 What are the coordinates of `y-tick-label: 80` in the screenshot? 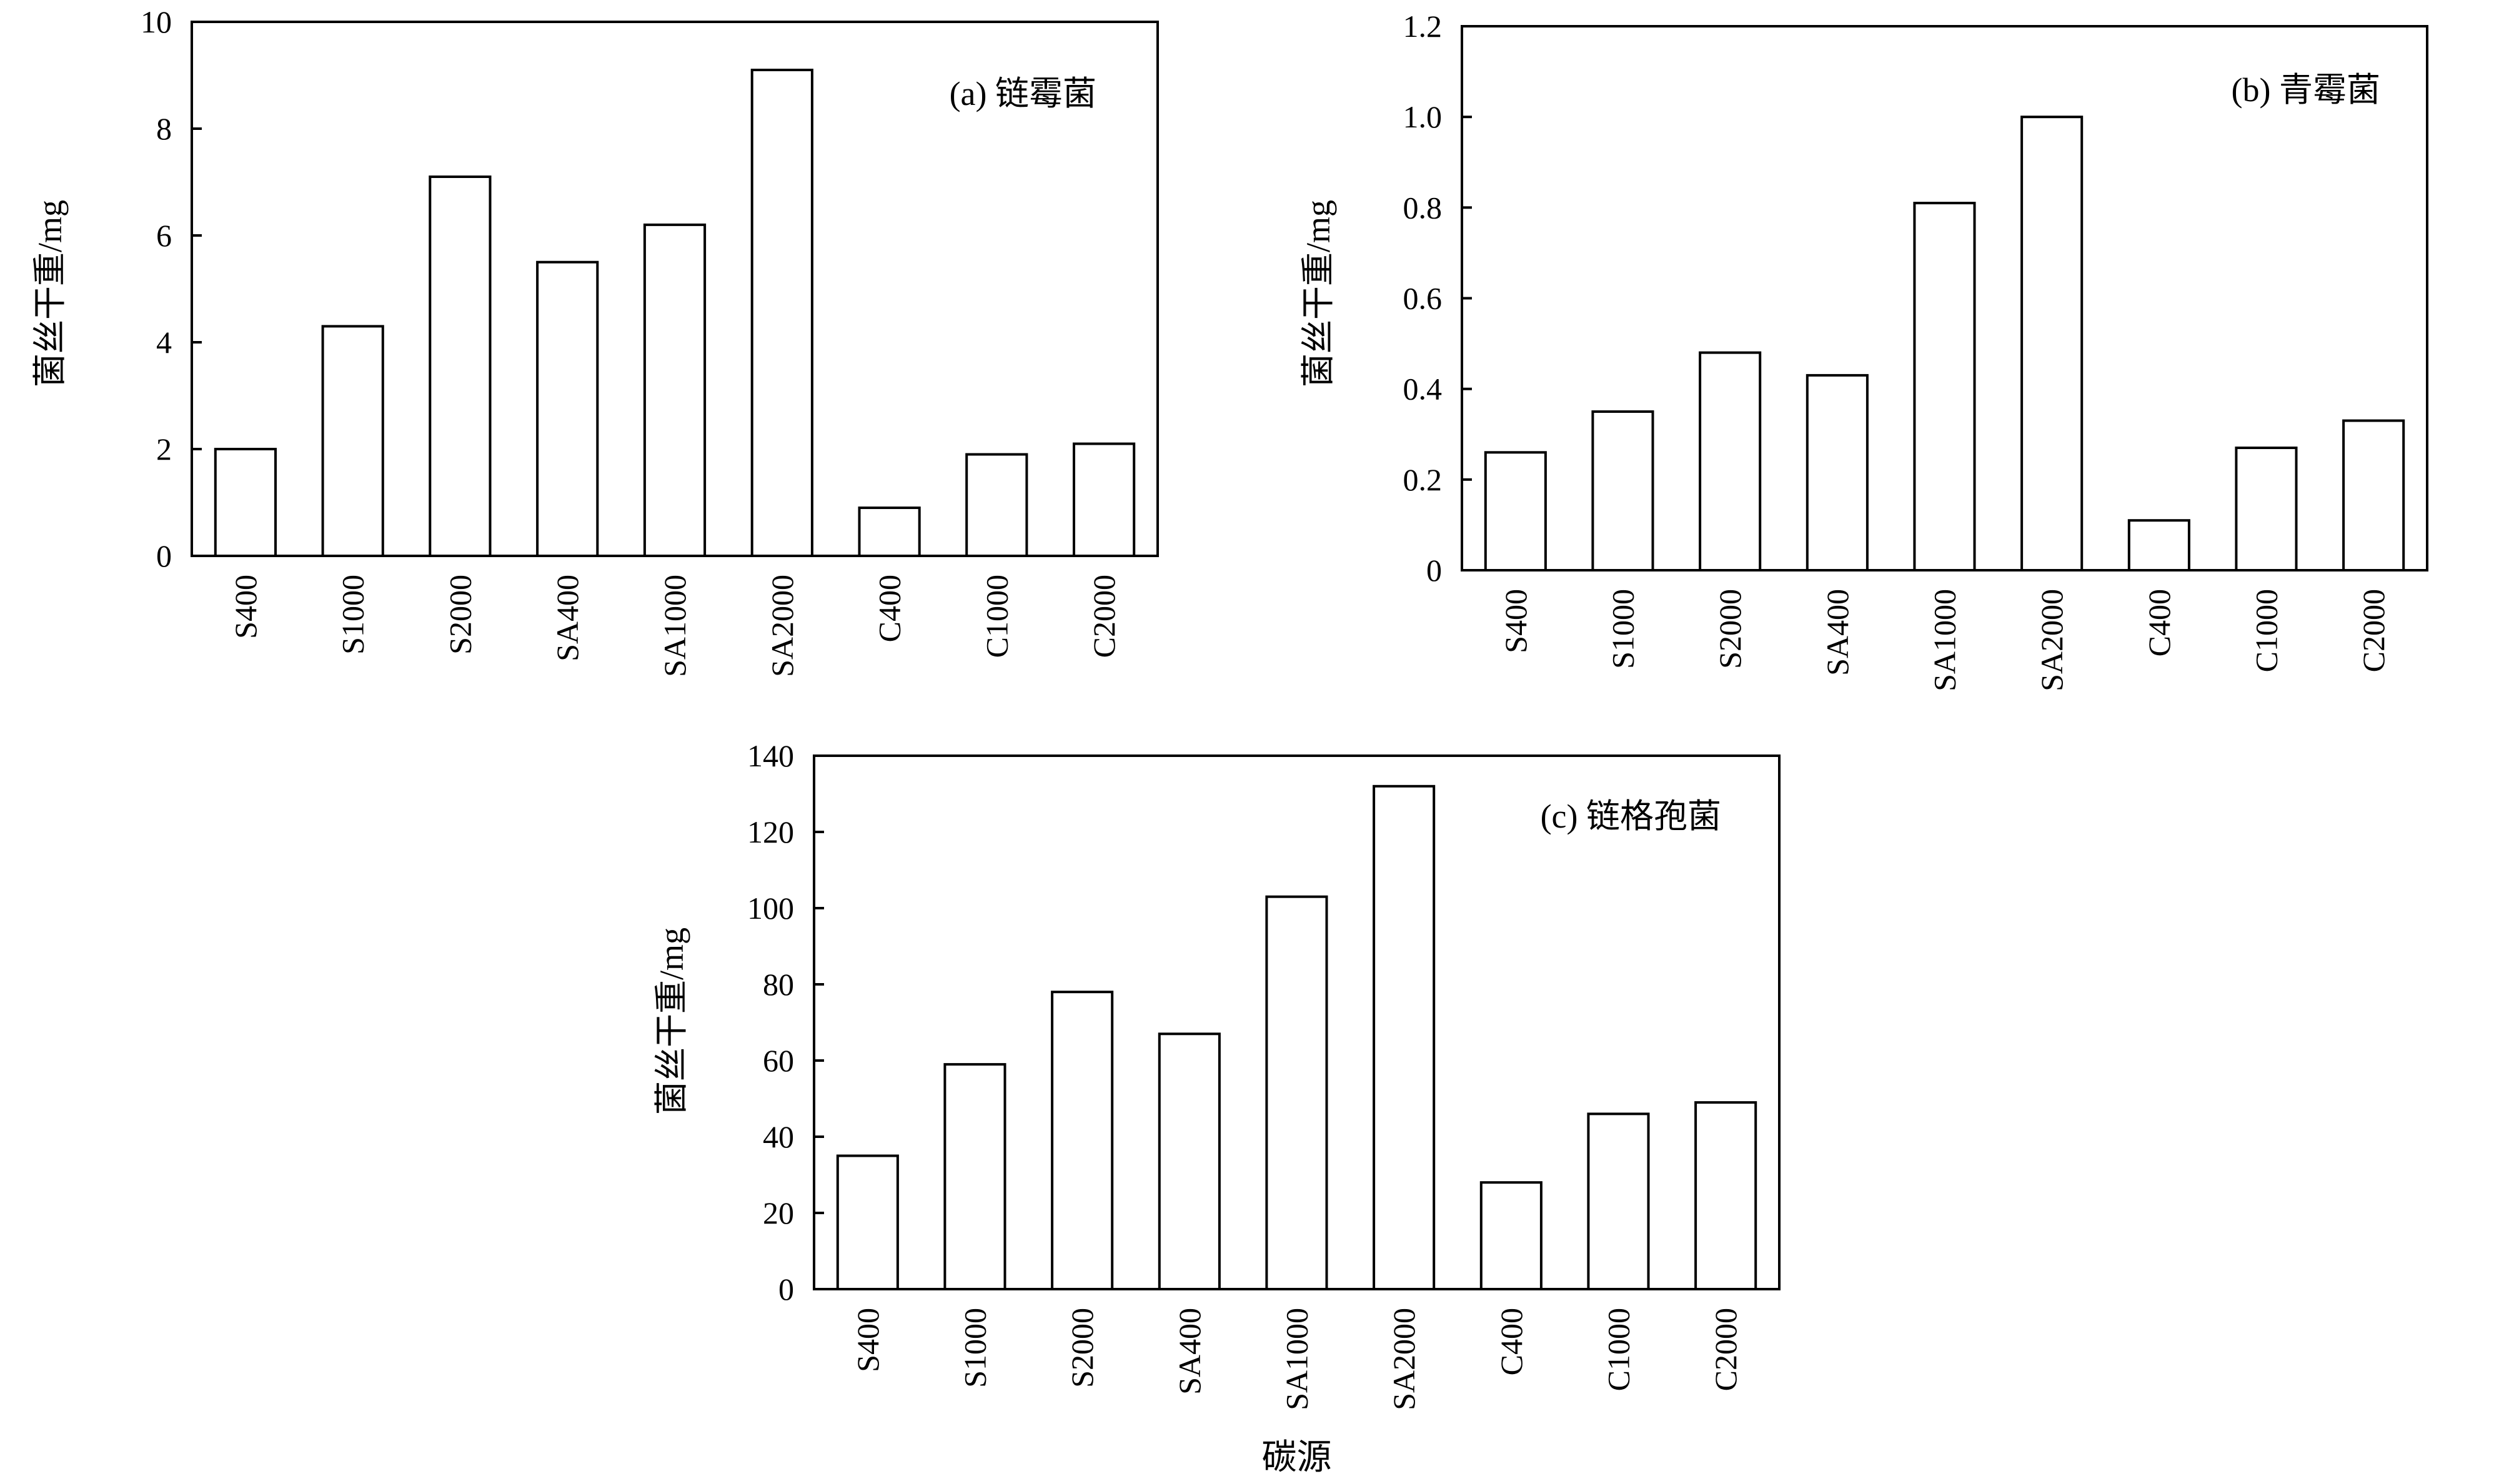 It's located at (778, 984).